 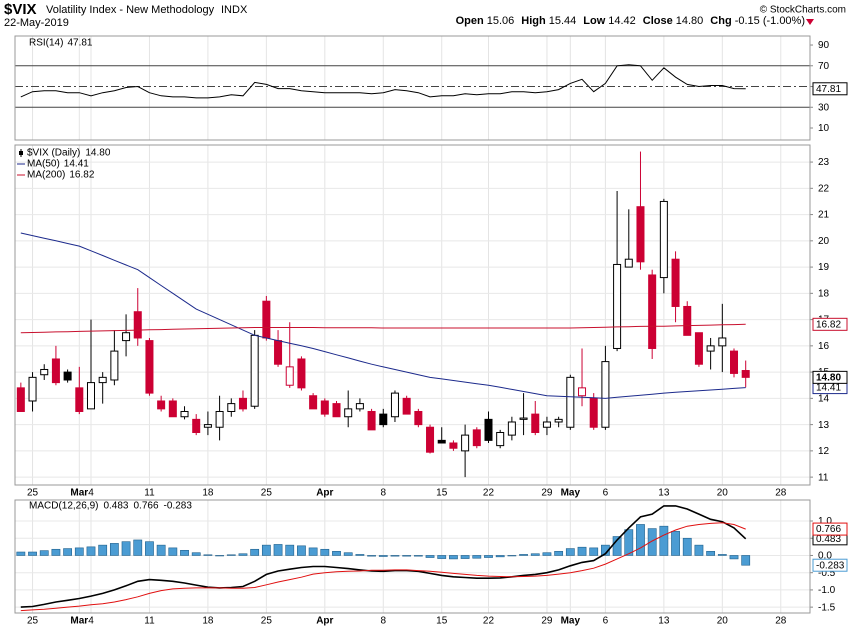 What do you see at coordinates (824, 107) in the screenshot?
I see `y-tick-label: 30` at bounding box center [824, 107].